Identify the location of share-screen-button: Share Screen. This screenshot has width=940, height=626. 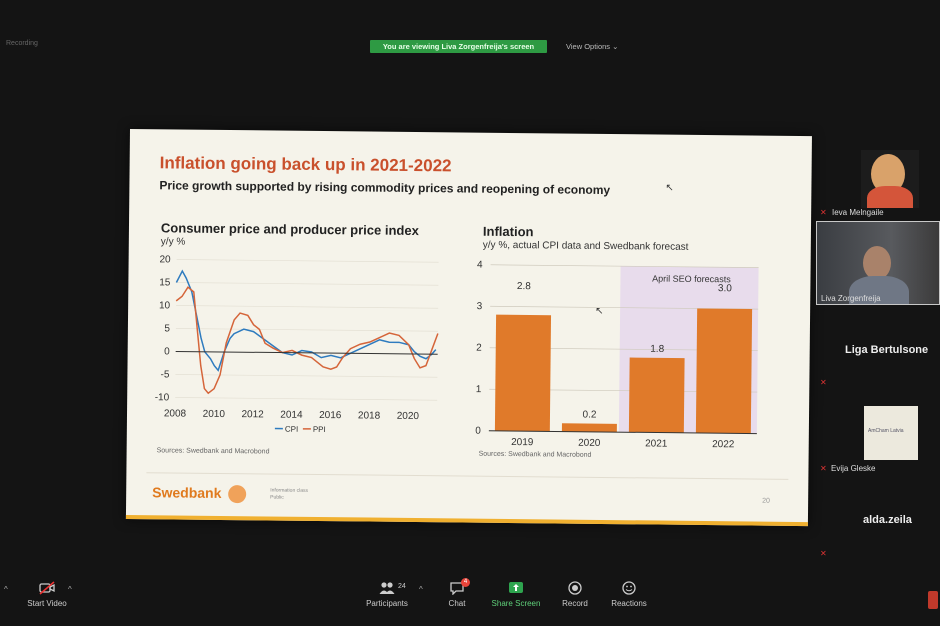
(516, 594).